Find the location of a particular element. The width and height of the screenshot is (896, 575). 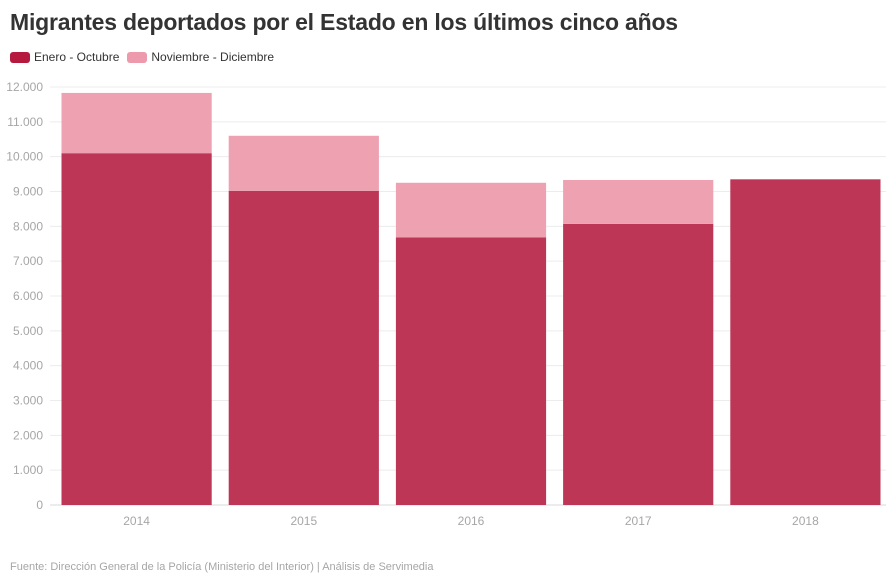

legend-swatch-enero-octubre is located at coordinates (20, 57).